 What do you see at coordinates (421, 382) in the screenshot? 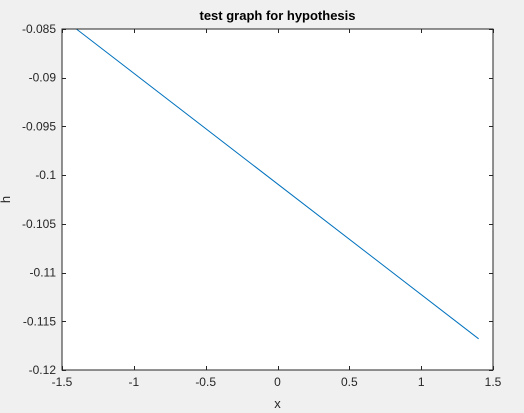
I see `x-tick-label: 1` at bounding box center [421, 382].